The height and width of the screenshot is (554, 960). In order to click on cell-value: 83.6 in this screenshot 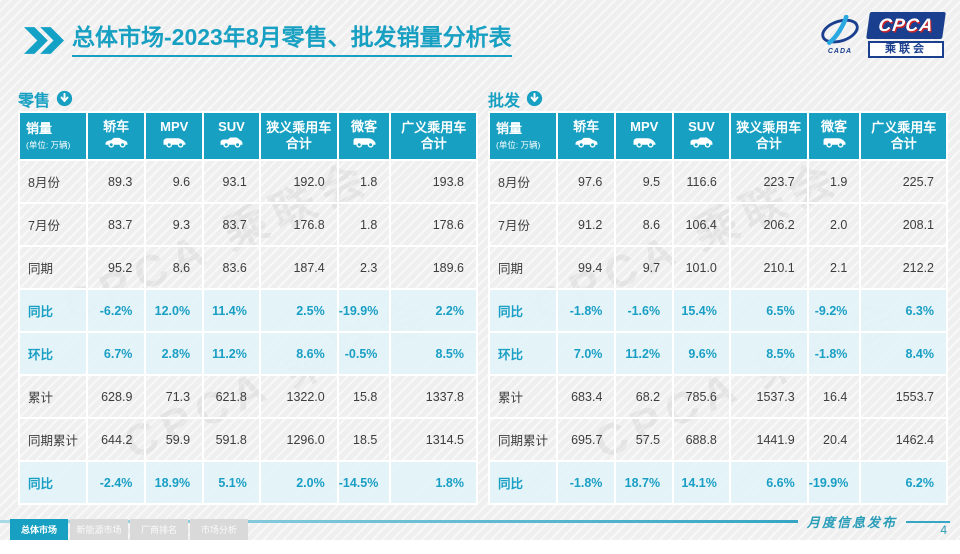, I will do `click(231, 267)`.